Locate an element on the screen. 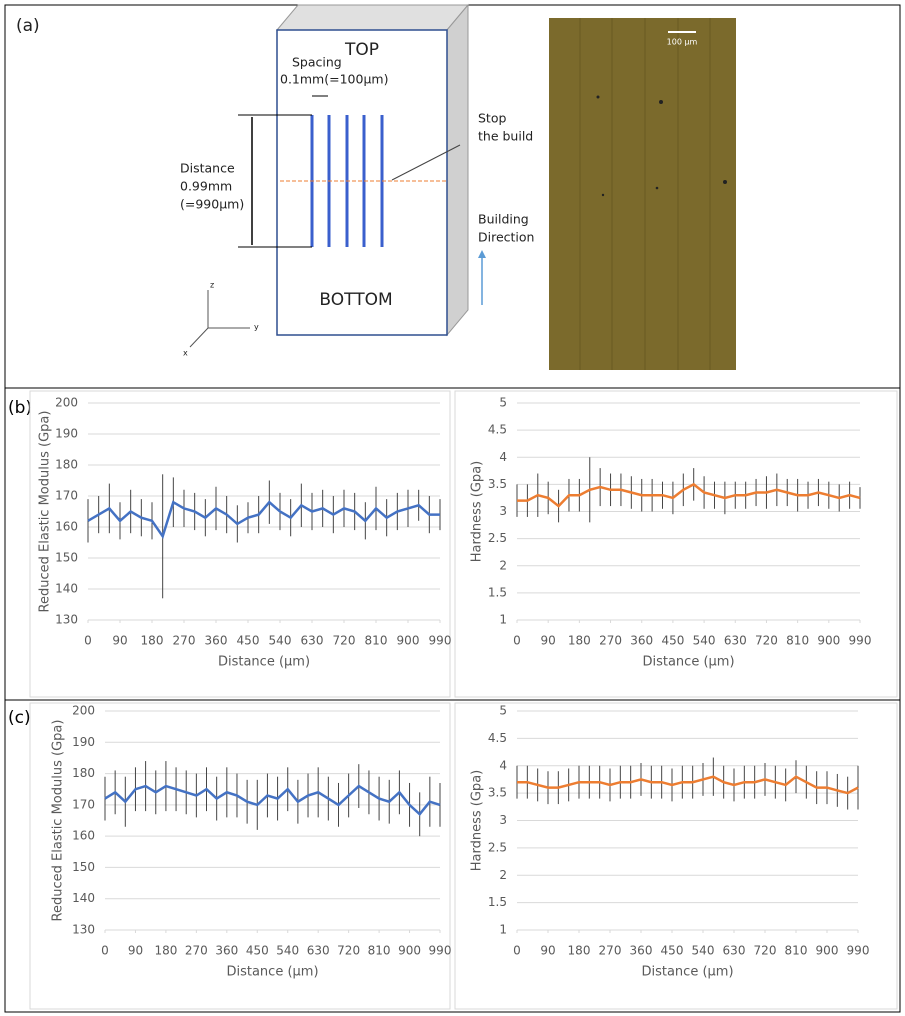 This screenshot has height=1016, width=905. panel-label: (c) is located at coordinates (19, 718).